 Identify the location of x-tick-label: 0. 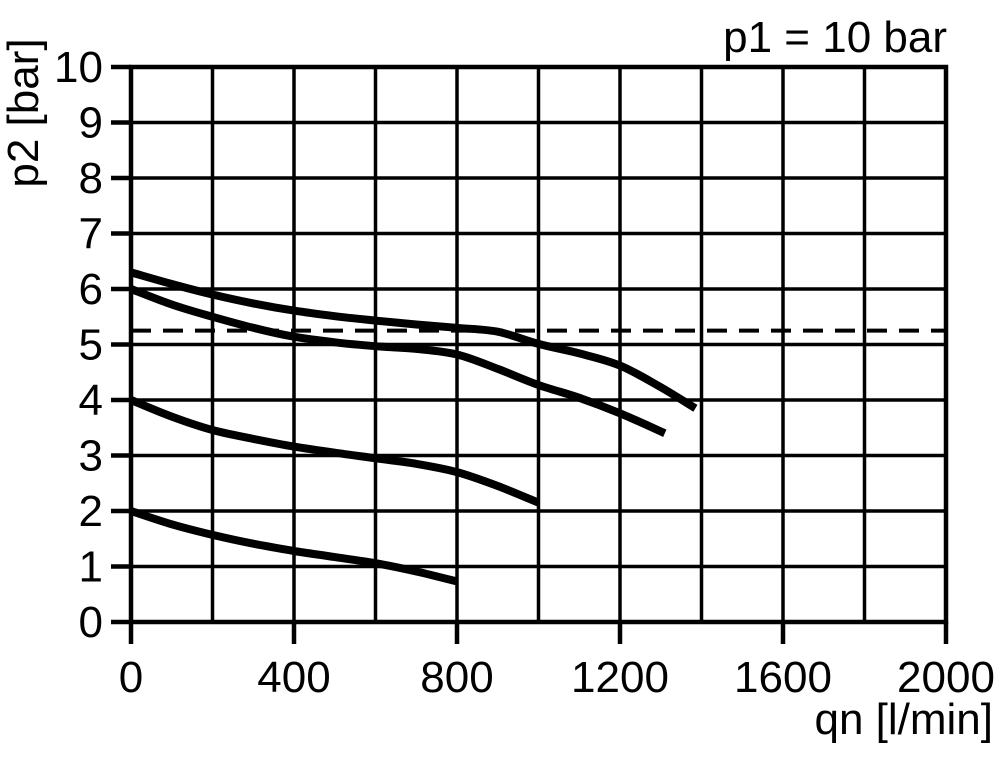
(131, 677).